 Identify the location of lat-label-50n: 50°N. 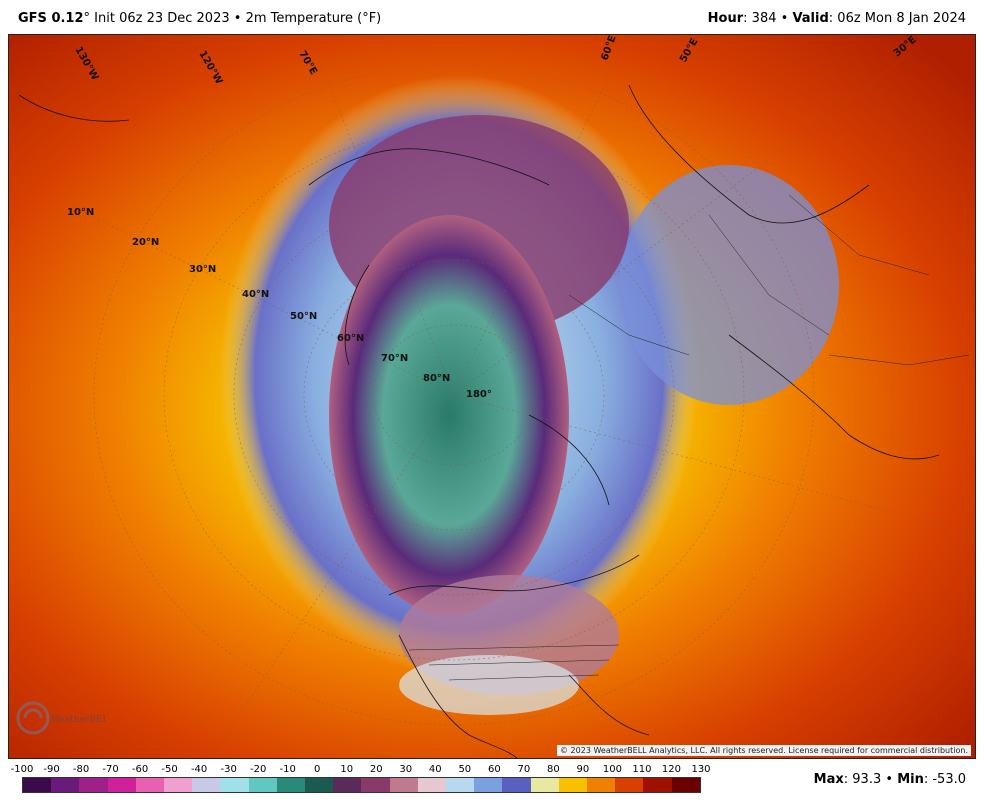
(303, 316).